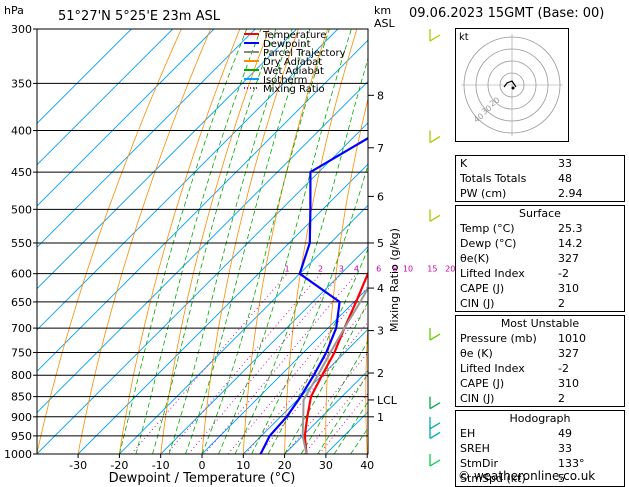 The image size is (629, 487). What do you see at coordinates (21, 436) in the screenshot?
I see `pressure-tick-label: 950` at bounding box center [21, 436].